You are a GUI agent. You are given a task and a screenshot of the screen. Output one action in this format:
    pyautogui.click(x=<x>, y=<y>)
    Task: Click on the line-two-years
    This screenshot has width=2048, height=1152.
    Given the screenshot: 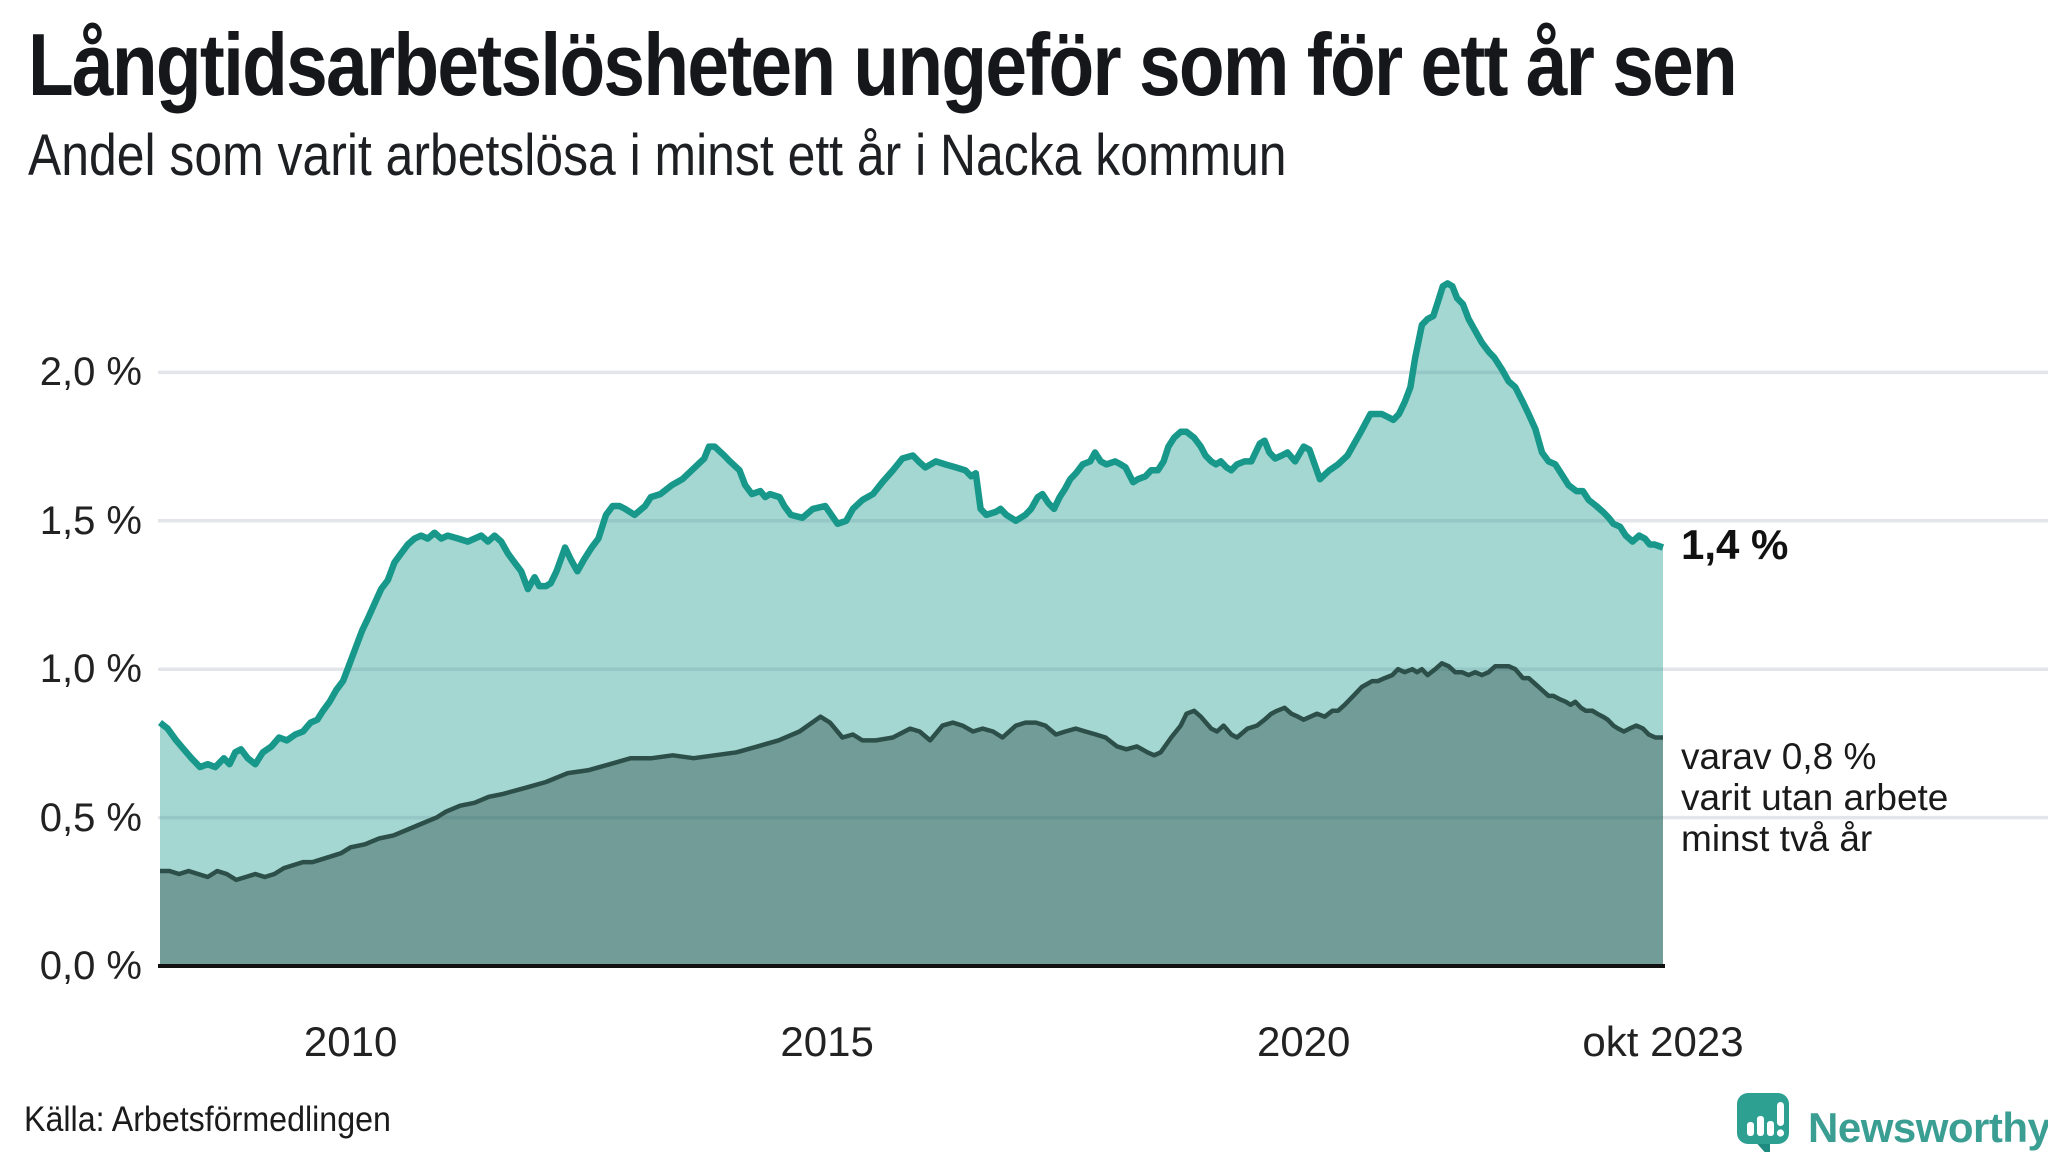 What is the action you would take?
    pyautogui.click(x=911, y=772)
    